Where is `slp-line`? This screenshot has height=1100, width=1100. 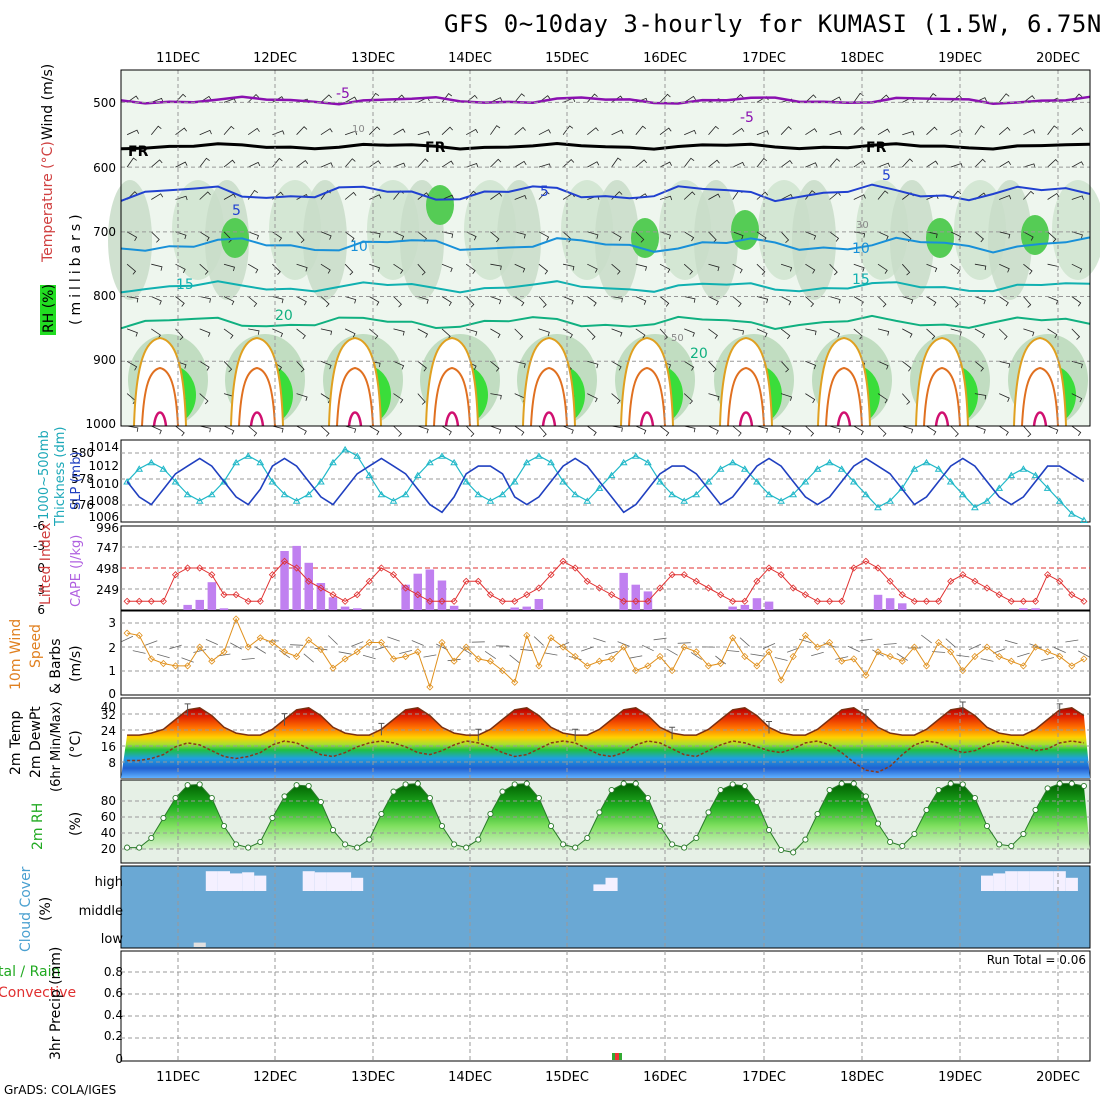 slp-line is located at coordinates (605, 485).